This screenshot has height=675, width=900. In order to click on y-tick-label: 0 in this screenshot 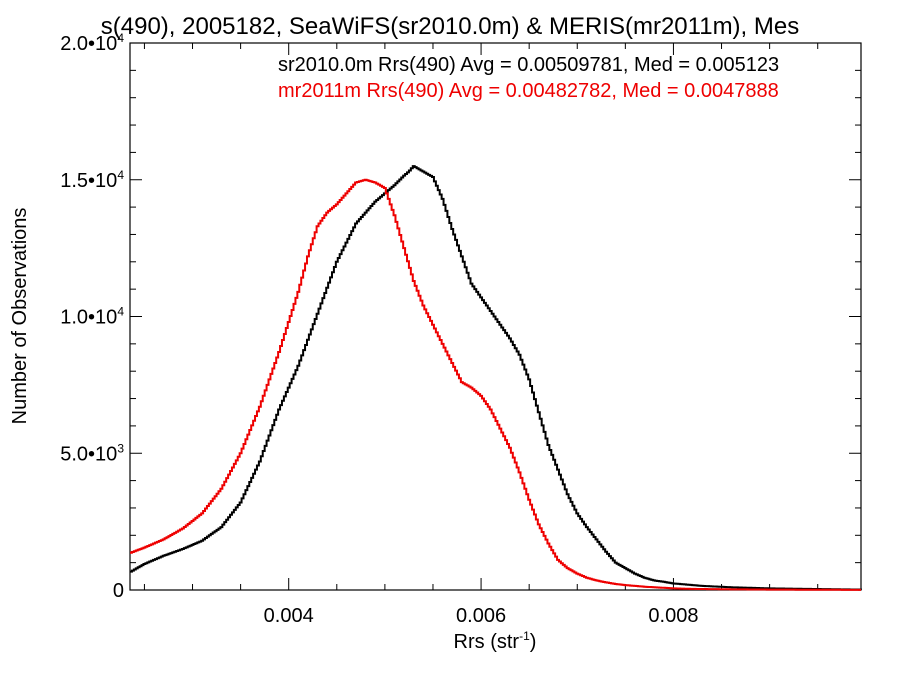, I will do `click(118, 591)`.